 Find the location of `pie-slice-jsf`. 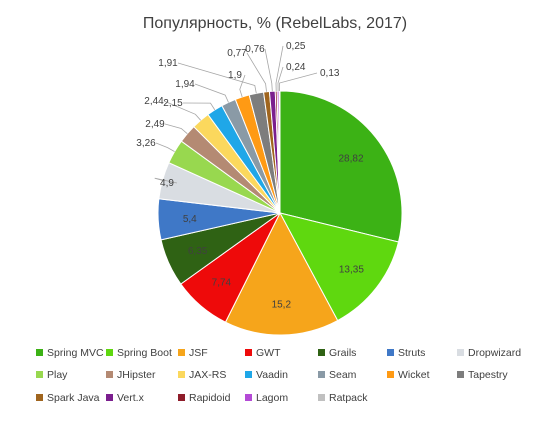

pie-slice-jsf is located at coordinates (281, 273).